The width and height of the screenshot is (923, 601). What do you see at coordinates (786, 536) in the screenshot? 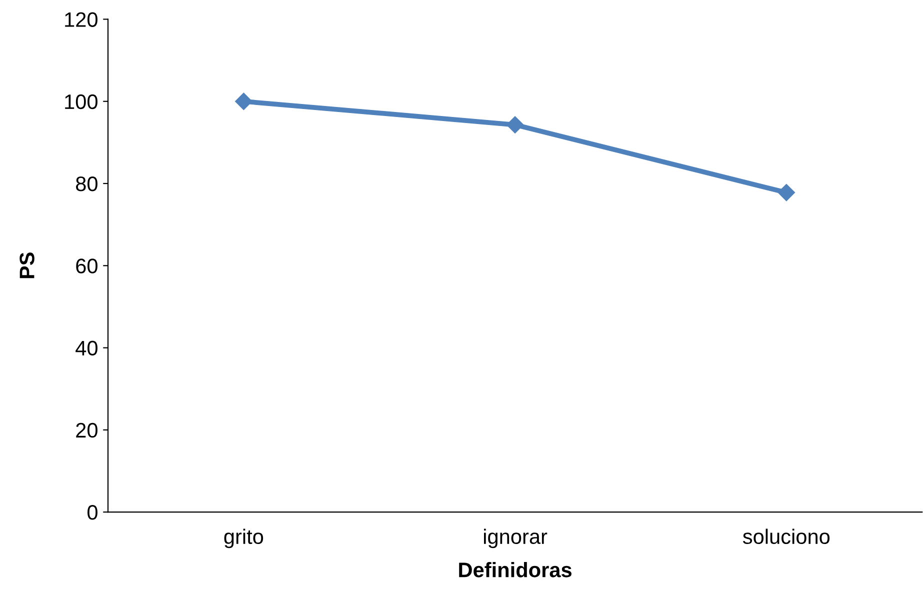
I see `x-tick-label: soluciono` at bounding box center [786, 536].